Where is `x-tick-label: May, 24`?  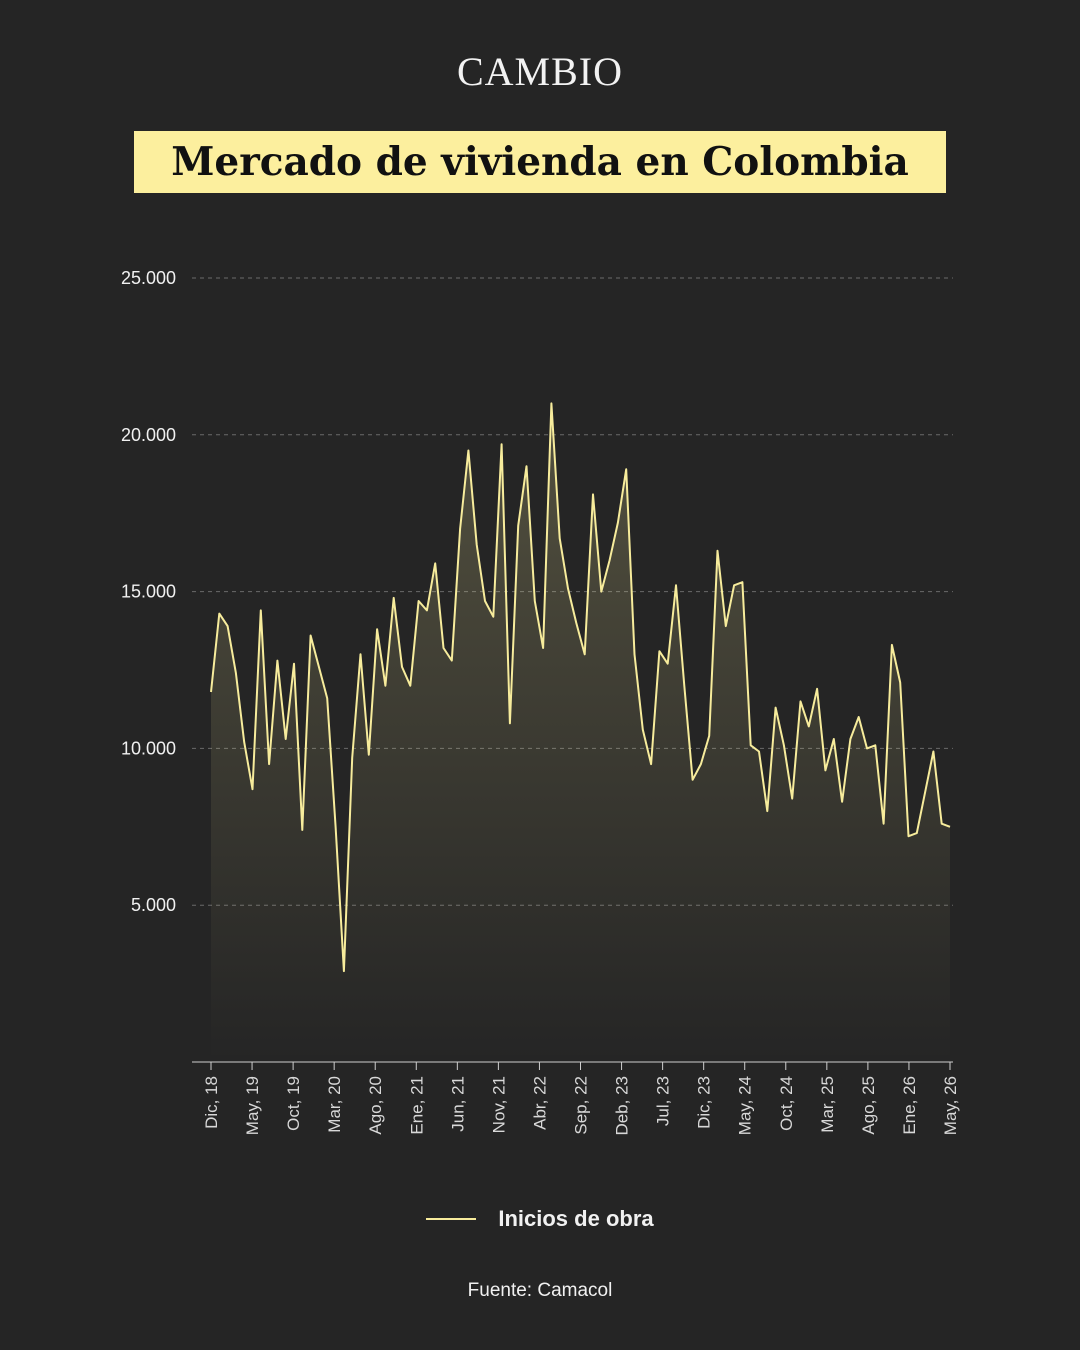
x-tick-label: May, 24 is located at coordinates (745, 1105).